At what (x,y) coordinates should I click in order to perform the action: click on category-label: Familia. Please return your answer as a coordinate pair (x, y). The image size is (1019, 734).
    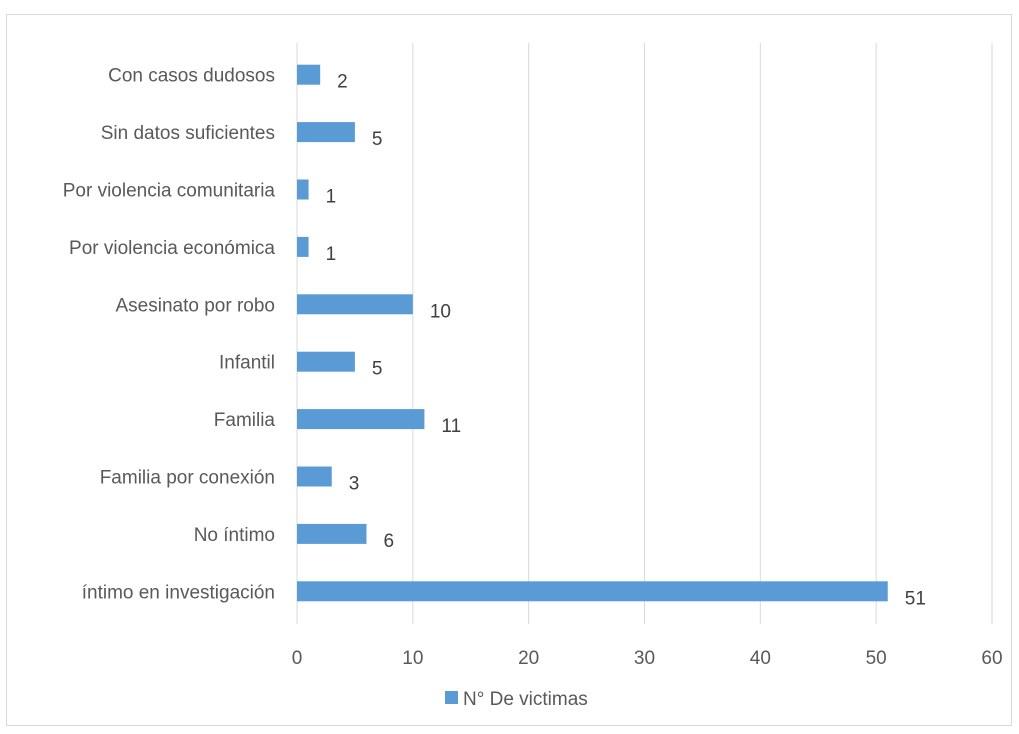
    Looking at the image, I should click on (245, 420).